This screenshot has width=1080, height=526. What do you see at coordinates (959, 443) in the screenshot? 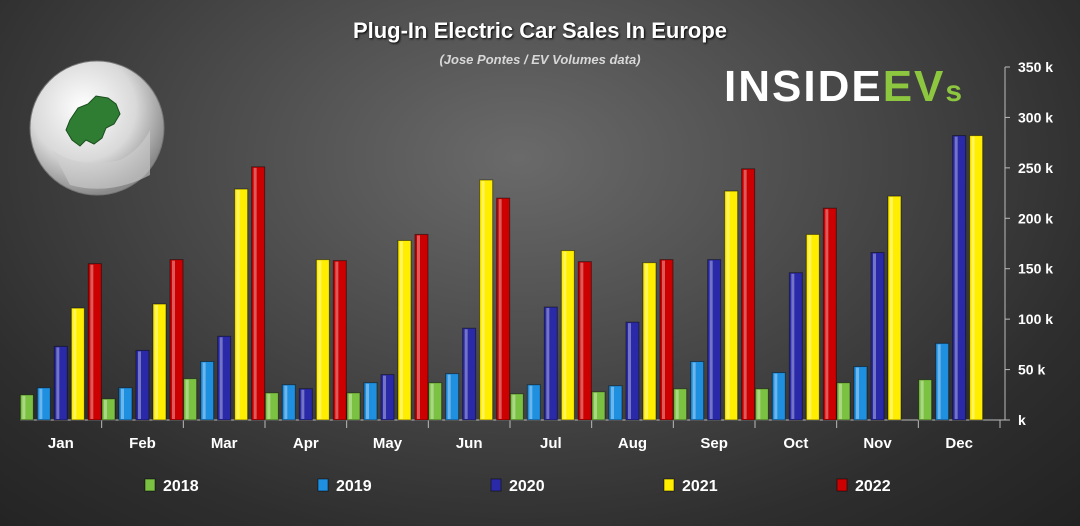
I see `x-tick-label: Dec` at bounding box center [959, 443].